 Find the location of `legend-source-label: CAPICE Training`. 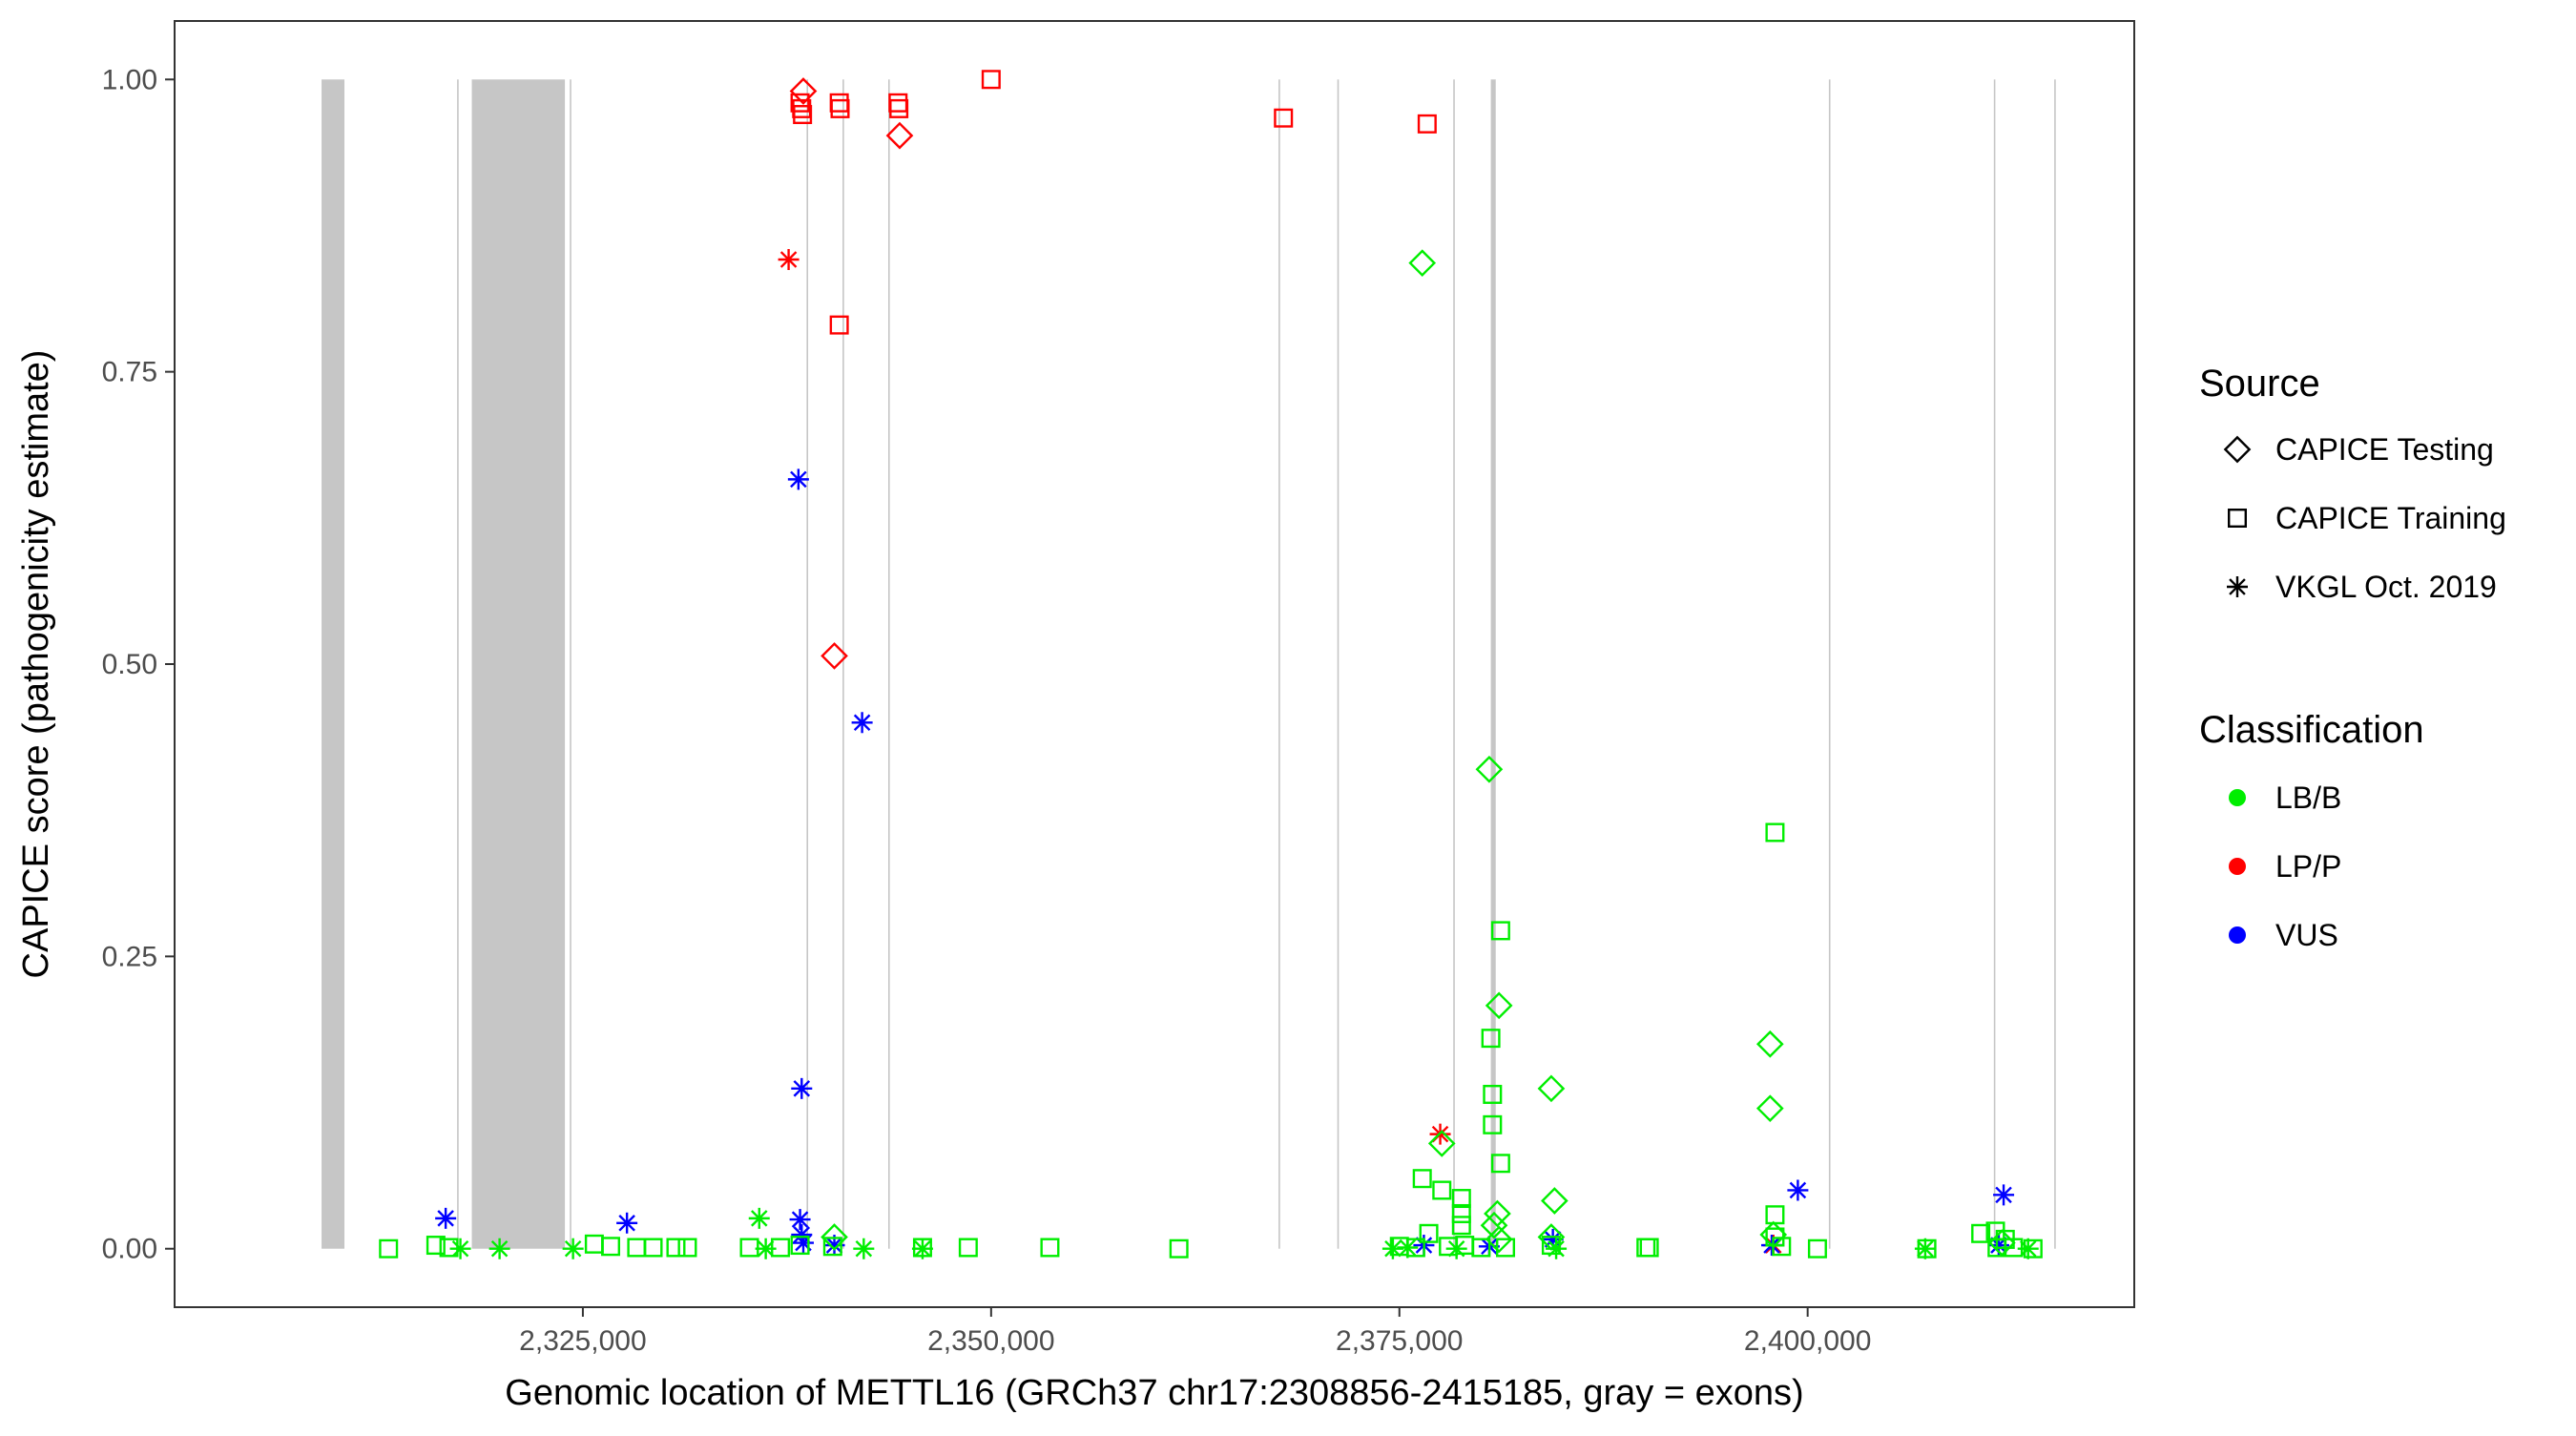

legend-source-label: CAPICE Training is located at coordinates (2390, 518).